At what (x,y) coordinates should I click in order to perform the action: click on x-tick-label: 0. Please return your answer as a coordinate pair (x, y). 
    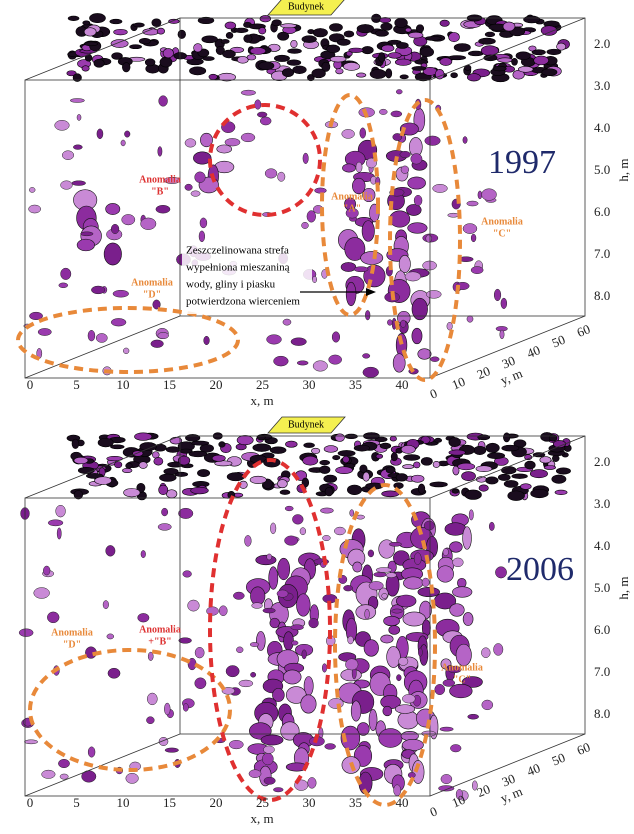
    Looking at the image, I should click on (30, 802).